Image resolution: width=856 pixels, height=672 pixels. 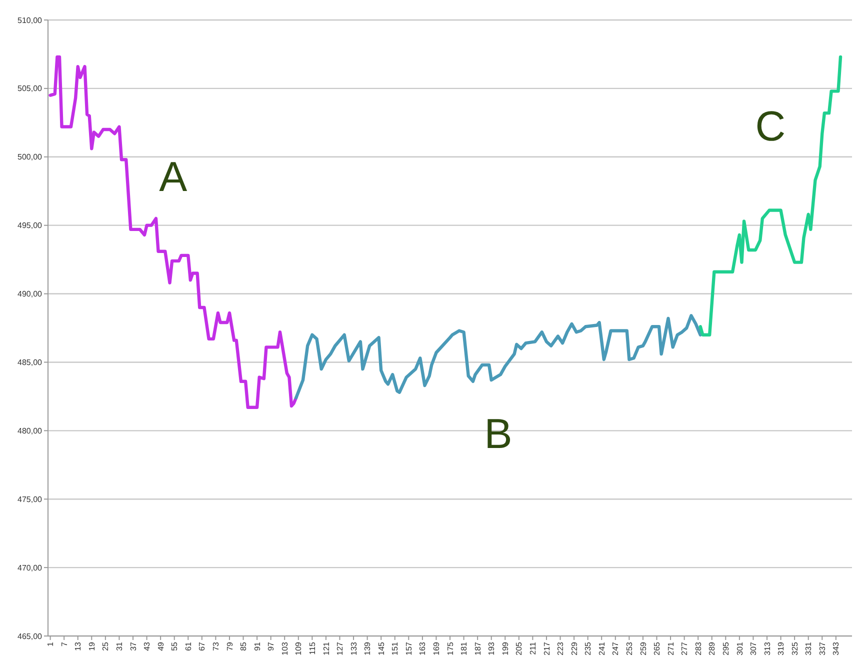 I want to click on annotation: B, so click(x=498, y=433).